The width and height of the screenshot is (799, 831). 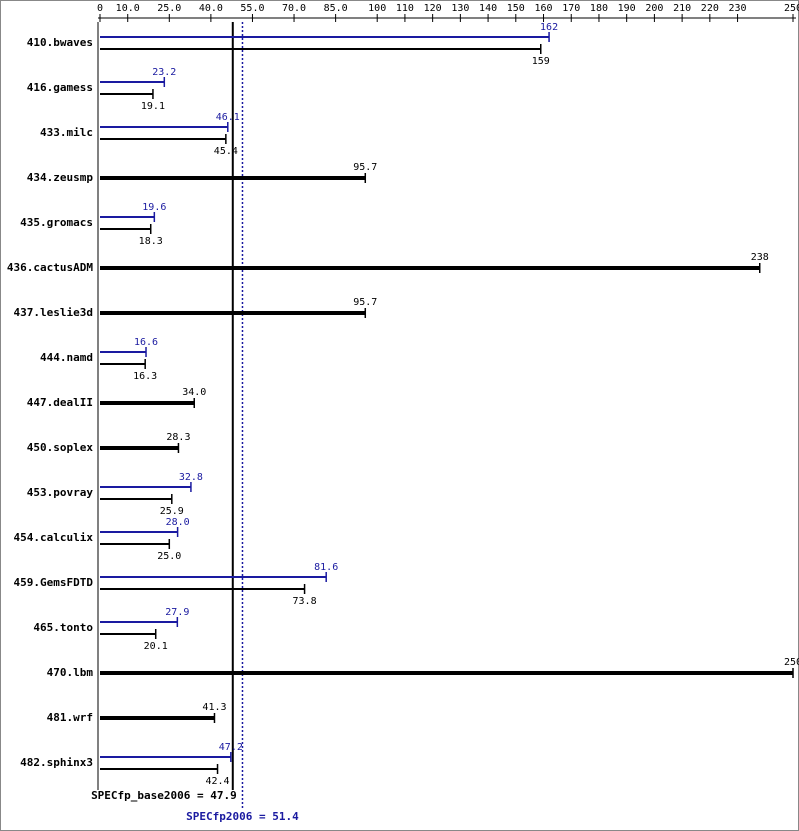 I want to click on value-label: 25.9, so click(x=172, y=511).